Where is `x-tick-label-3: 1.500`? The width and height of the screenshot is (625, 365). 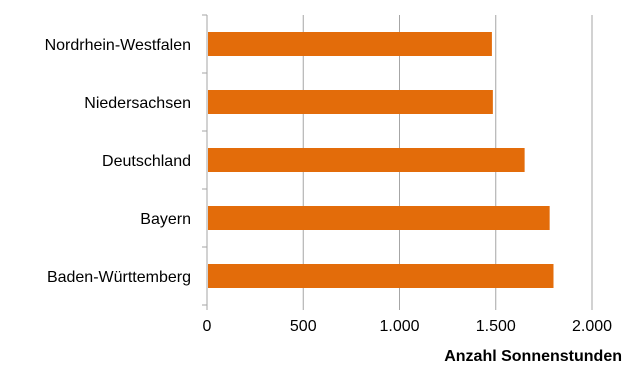 x-tick-label-3: 1.500 is located at coordinates (496, 326).